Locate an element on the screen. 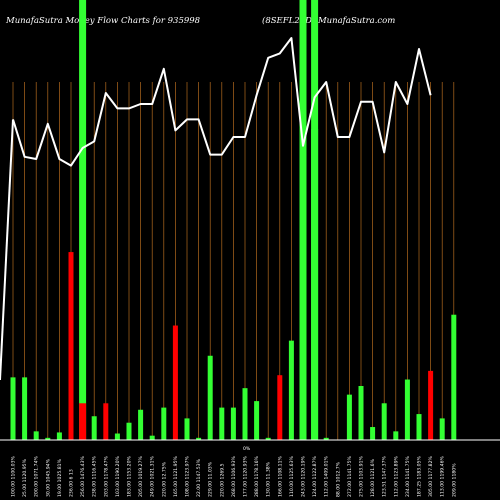 This screenshot has width=500, height=500. x-tick-label: 205.00 1019.27% is located at coordinates (141, 476).